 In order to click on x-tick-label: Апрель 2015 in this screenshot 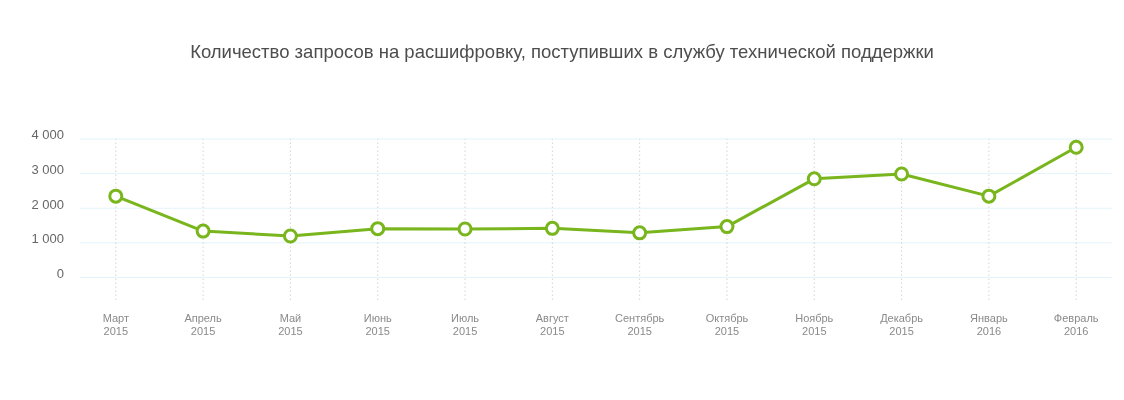, I will do `click(203, 324)`.